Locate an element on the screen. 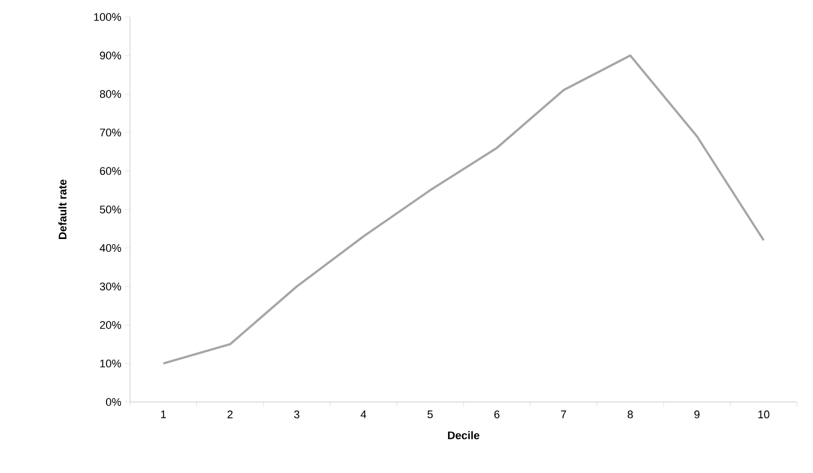 The image size is (813, 473). y-tick-label: 100% is located at coordinates (108, 17).